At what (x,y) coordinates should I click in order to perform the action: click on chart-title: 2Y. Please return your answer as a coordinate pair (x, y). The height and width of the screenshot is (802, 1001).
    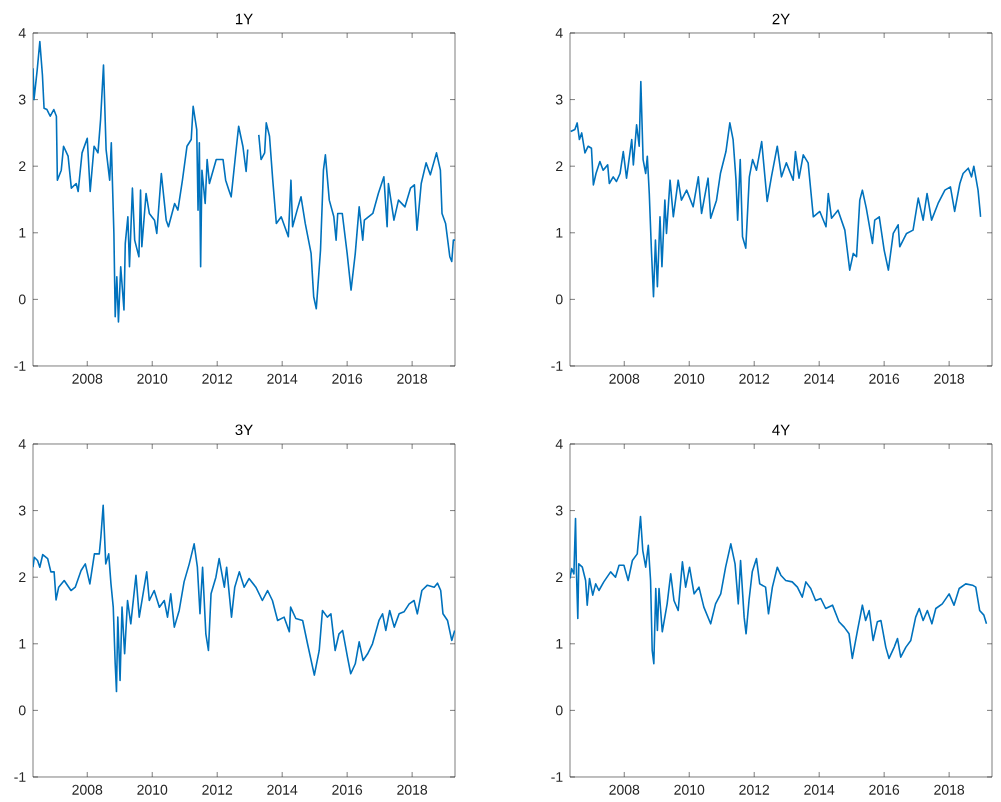
    Looking at the image, I should click on (781, 19).